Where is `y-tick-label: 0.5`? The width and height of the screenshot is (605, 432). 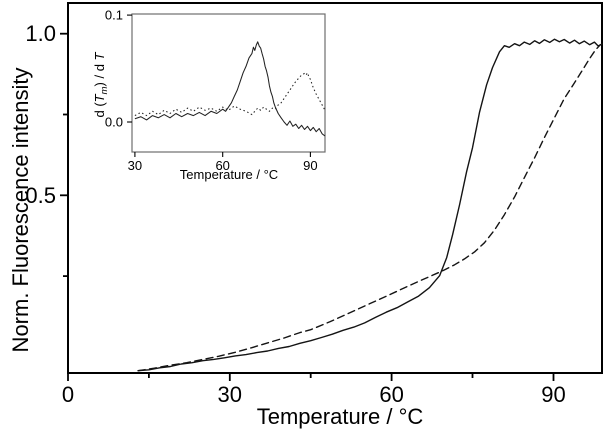
y-tick-label: 0.5 is located at coordinates (40, 195).